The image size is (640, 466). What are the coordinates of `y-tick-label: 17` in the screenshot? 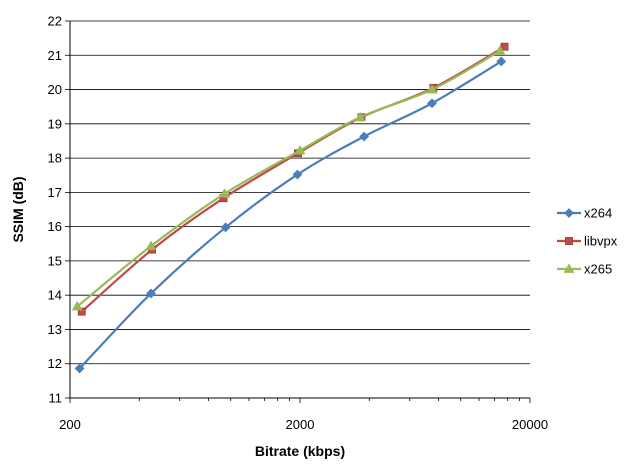 It's located at (55, 192).